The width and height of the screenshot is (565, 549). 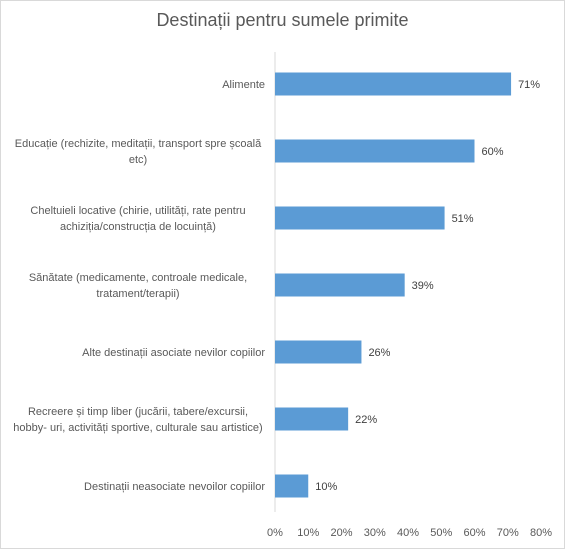 What do you see at coordinates (463, 219) in the screenshot?
I see `value-label-3: 51%` at bounding box center [463, 219].